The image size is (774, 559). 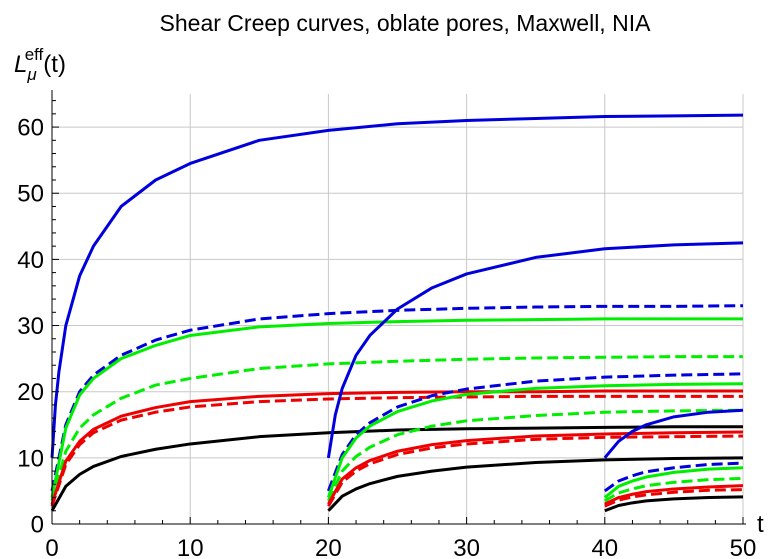 I want to click on y-axis-label-base: L, so click(x=20, y=64).